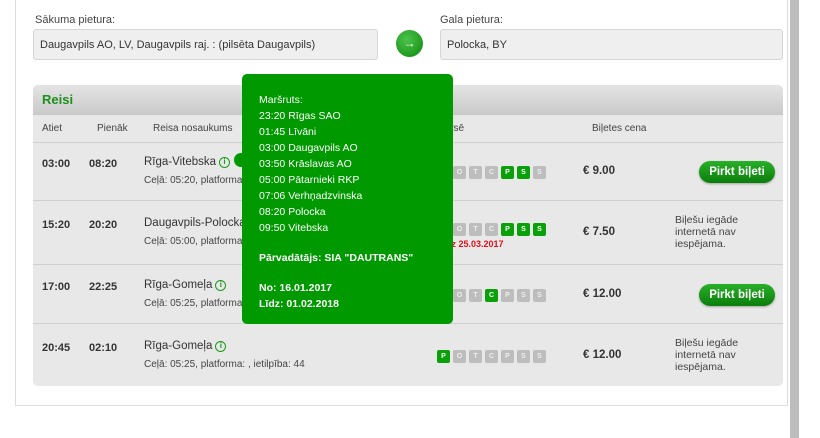  I want to click on route-stop: 03:50 Krāslavas AO, so click(305, 164).